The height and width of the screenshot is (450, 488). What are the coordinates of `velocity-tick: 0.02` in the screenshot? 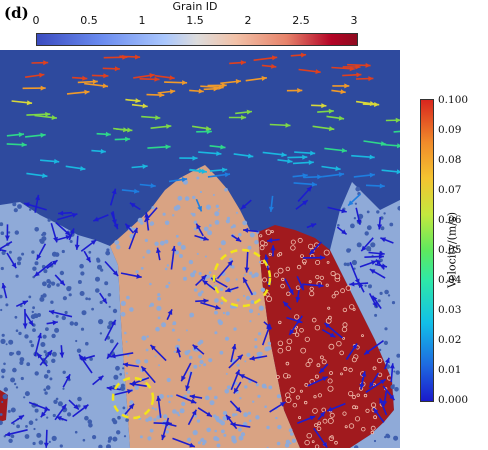 It's located at (450, 340).